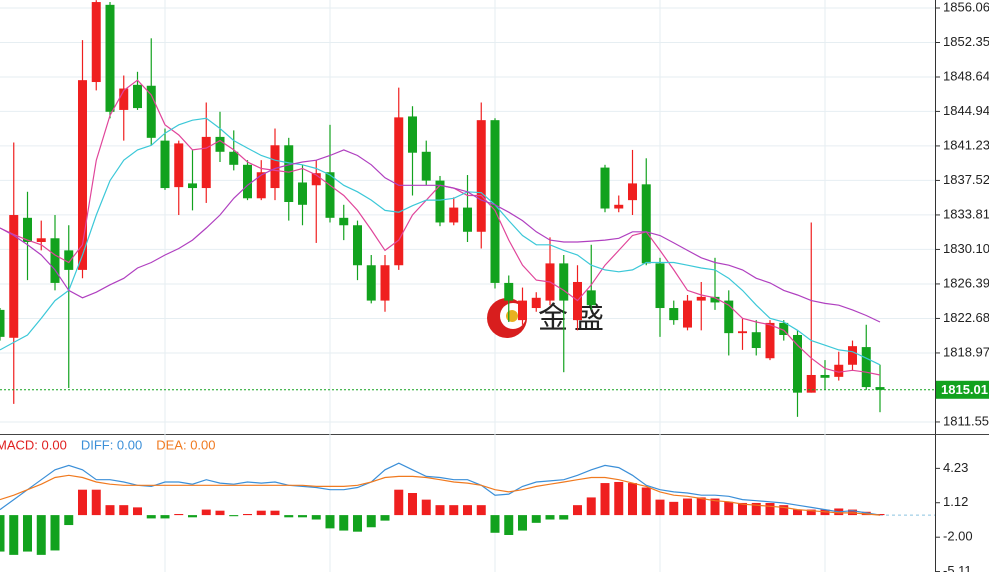  I want to click on y-tick-label: 1837.52, so click(966, 179).